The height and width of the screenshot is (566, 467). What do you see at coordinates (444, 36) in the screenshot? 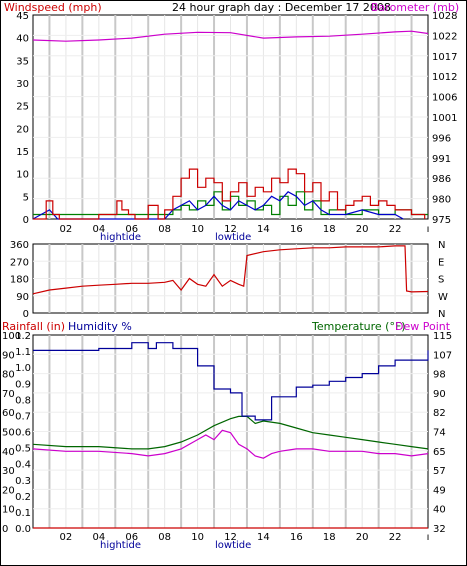
I see `barometer-tick-label: 1022` at bounding box center [444, 36].